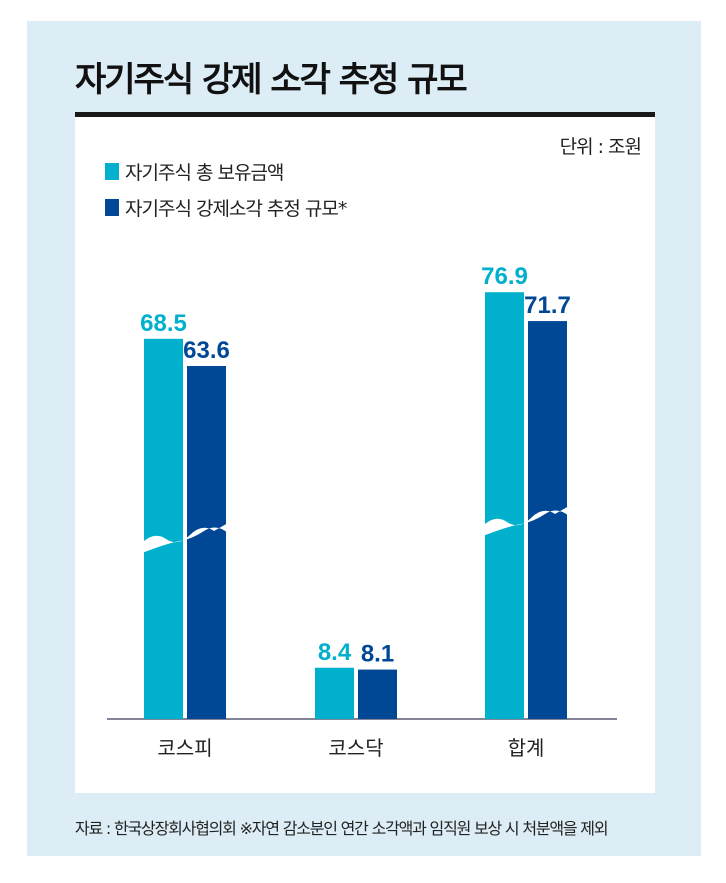 The width and height of the screenshot is (726, 883). I want to click on value-label-2-0: 76.9, so click(504, 276).